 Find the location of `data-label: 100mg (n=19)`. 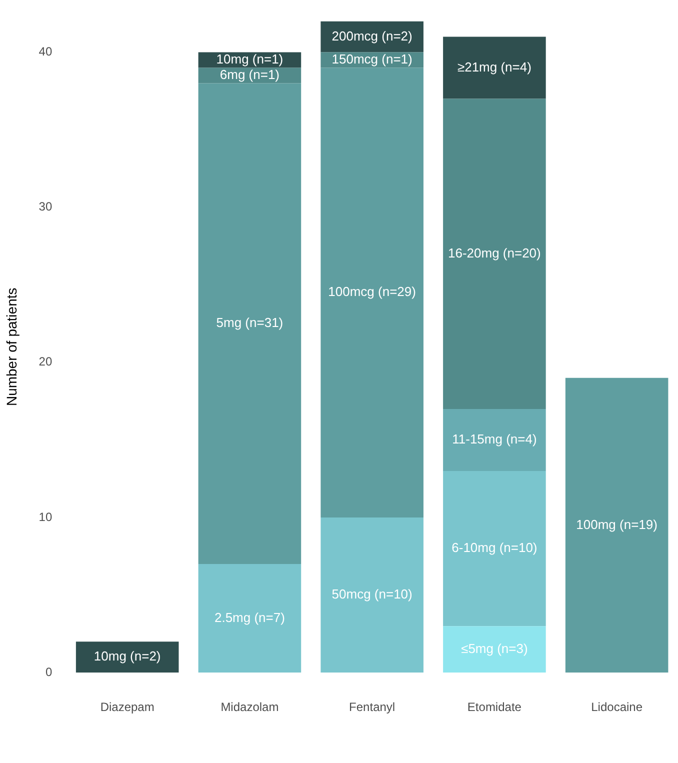

data-label: 100mg (n=19) is located at coordinates (617, 524).